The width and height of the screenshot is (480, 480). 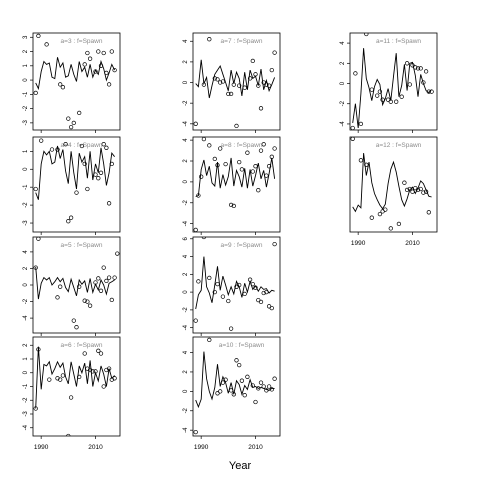 I want to click on panel-1: a=3 : f=Spawn -3 -2 -1 0 1 2 3, so click(x=72, y=82).